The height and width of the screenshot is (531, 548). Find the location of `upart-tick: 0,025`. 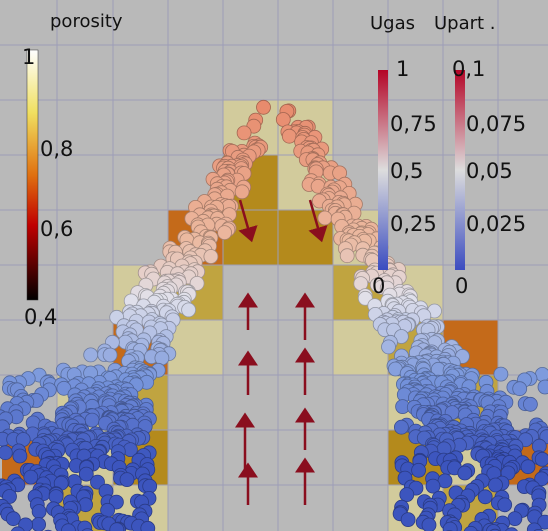

upart-tick: 0,025 is located at coordinates (496, 224).